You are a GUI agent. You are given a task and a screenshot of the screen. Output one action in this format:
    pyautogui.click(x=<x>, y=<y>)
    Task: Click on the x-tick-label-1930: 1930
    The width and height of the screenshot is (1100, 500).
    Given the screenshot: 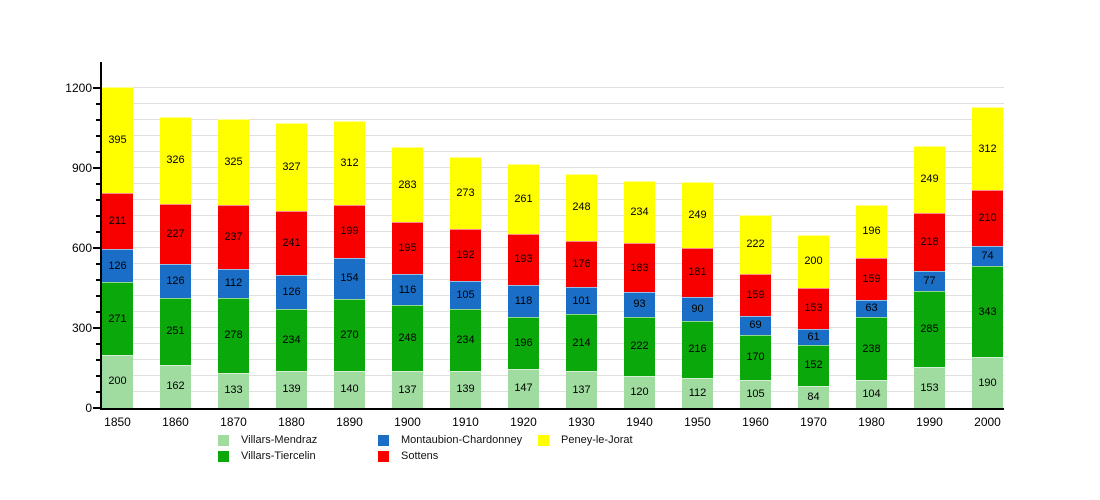 What is the action you would take?
    pyautogui.click(x=581, y=422)
    